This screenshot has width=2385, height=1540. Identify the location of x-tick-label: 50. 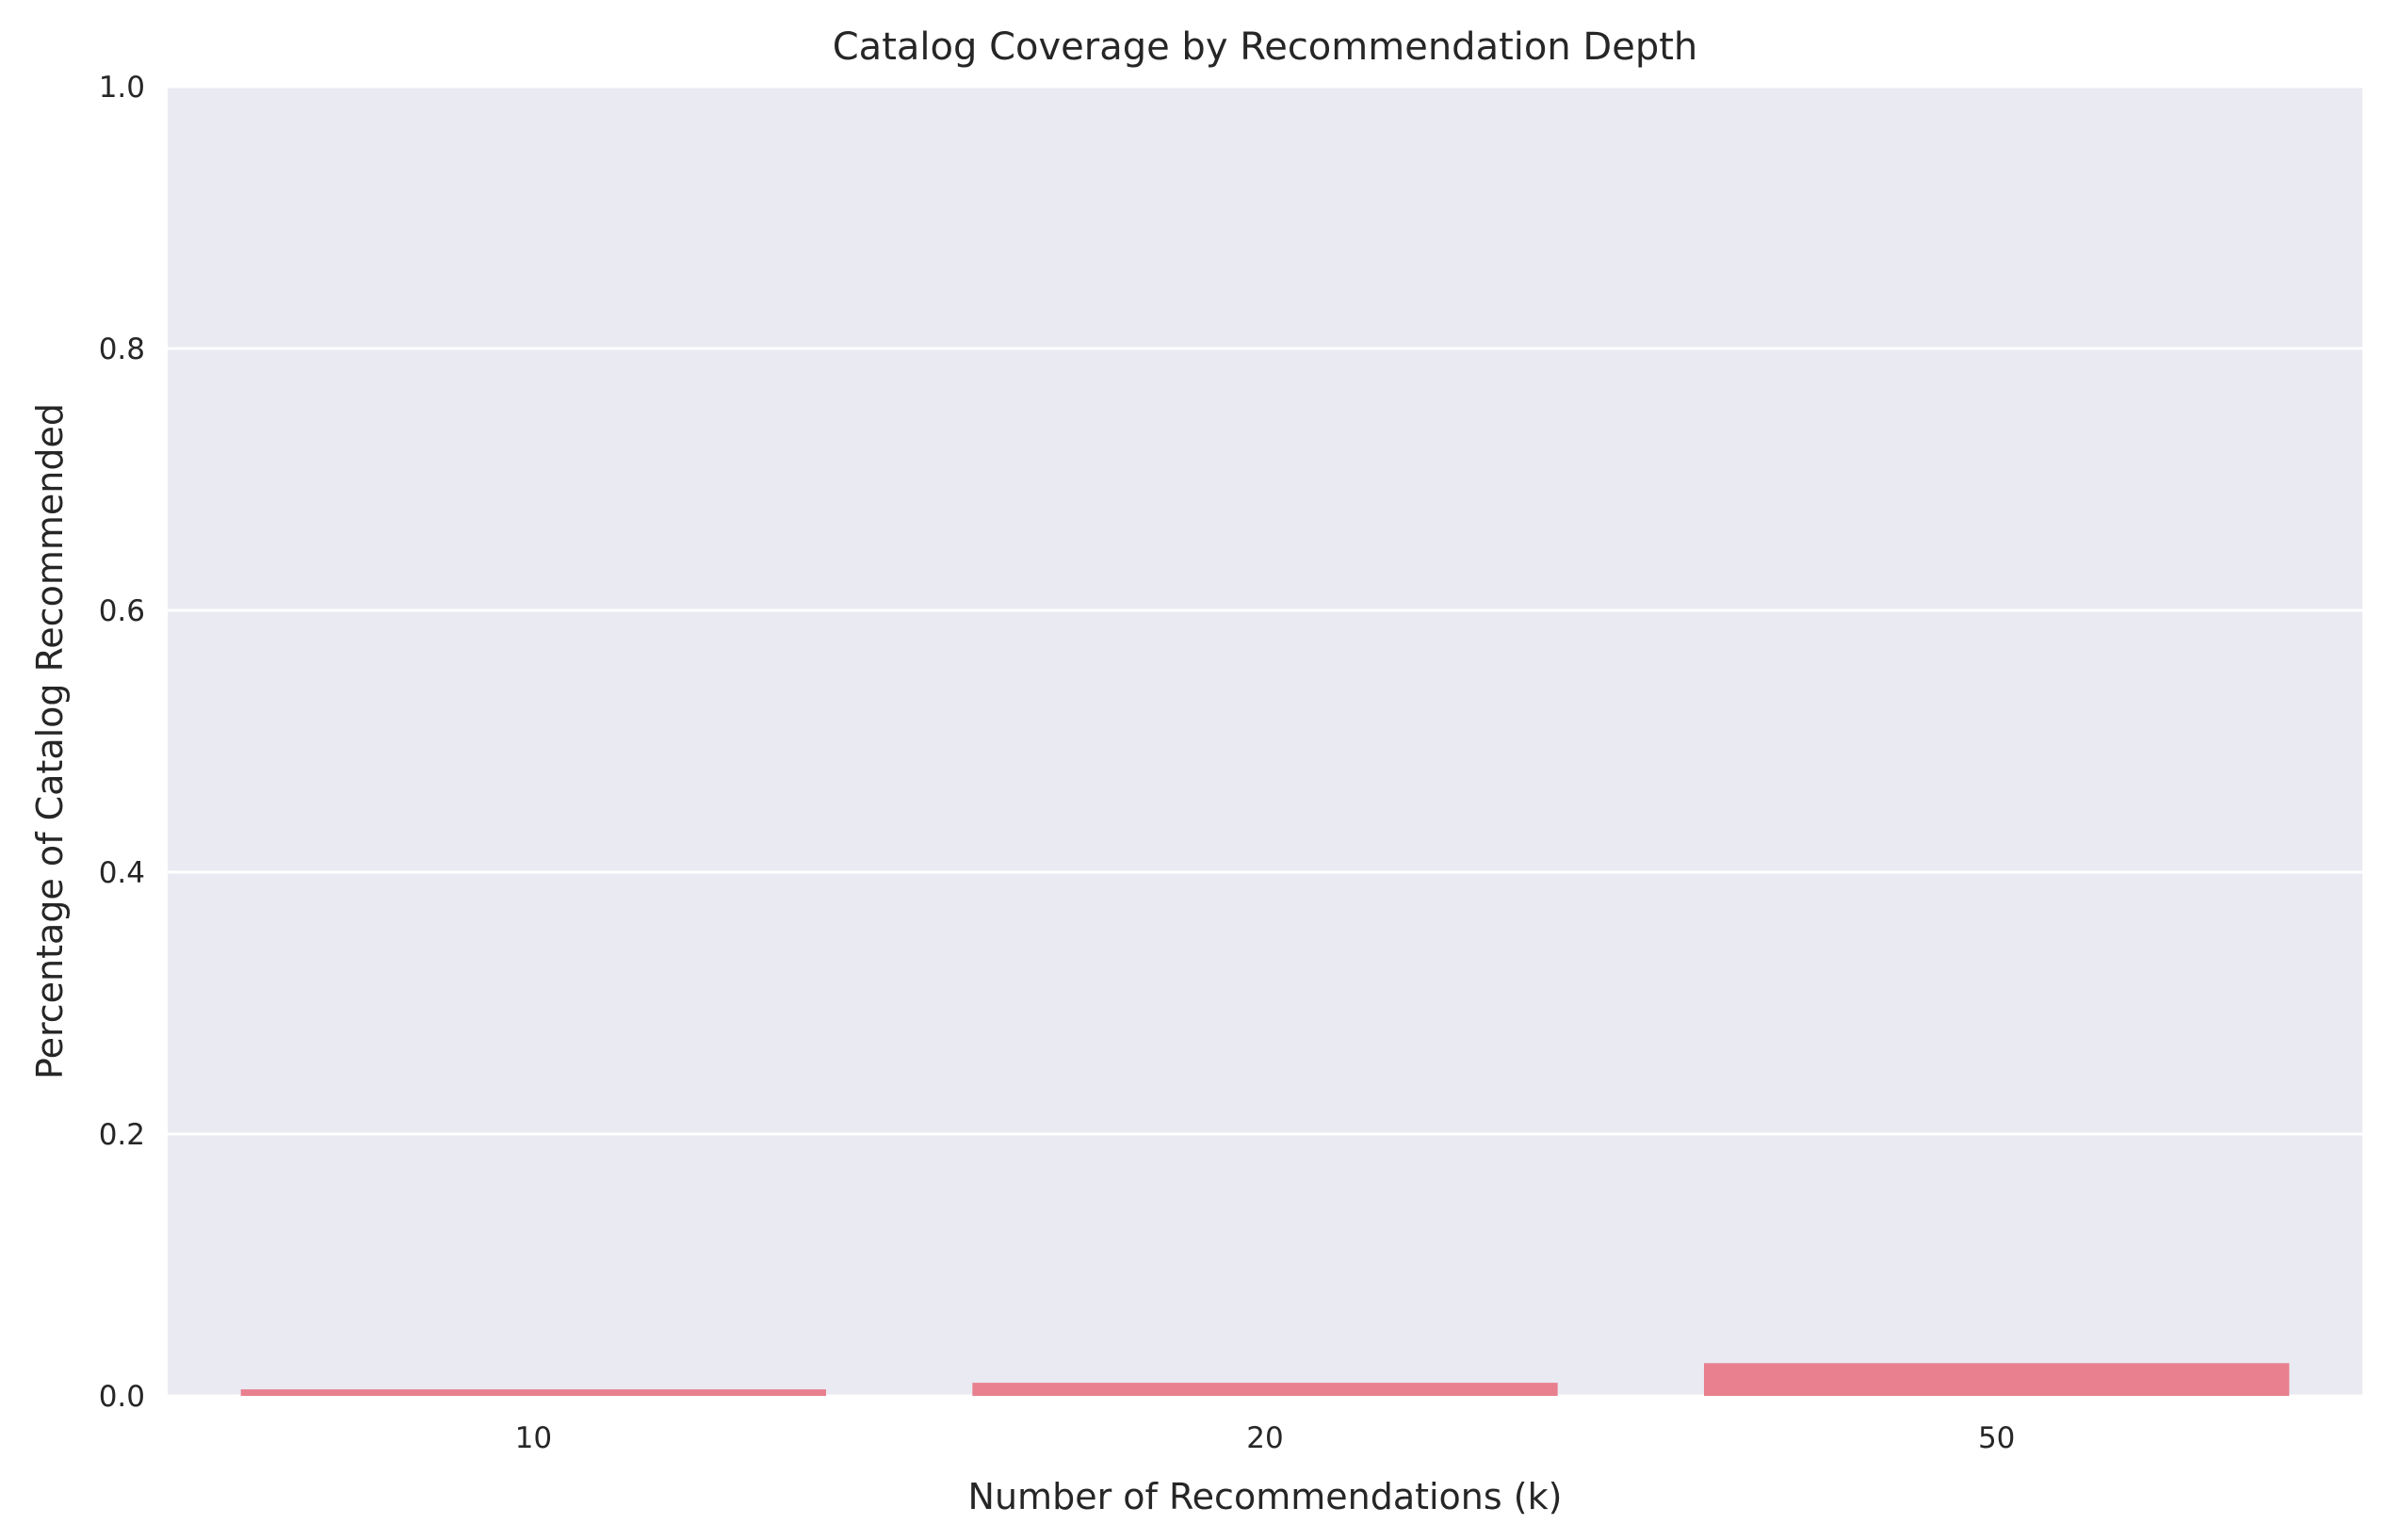
(1996, 1438).